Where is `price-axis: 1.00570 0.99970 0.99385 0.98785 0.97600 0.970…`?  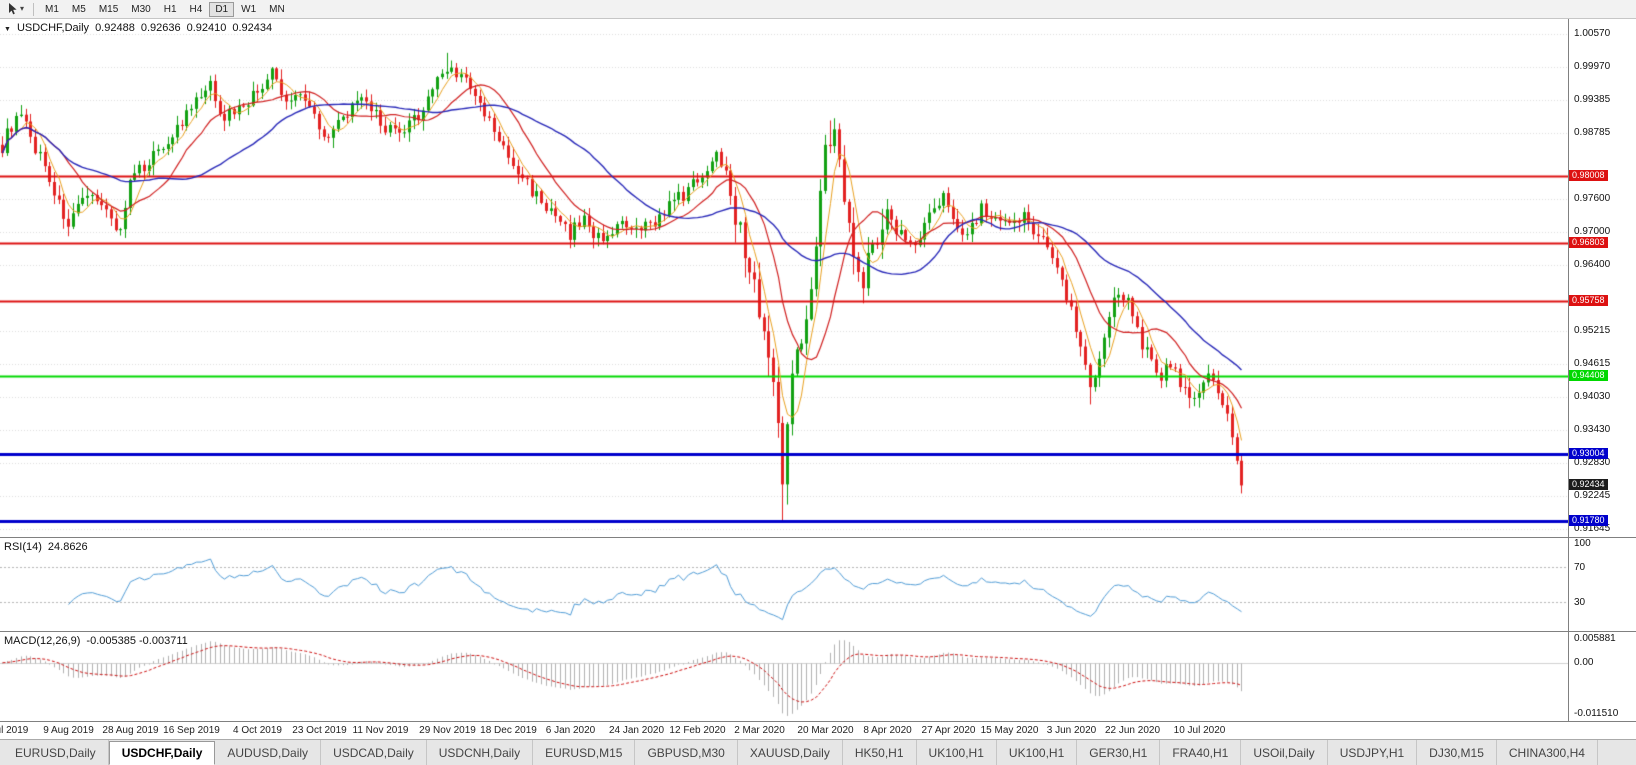 price-axis: 1.00570 0.99970 0.99385 0.98785 0.97600 0.970… is located at coordinates (1602, 278).